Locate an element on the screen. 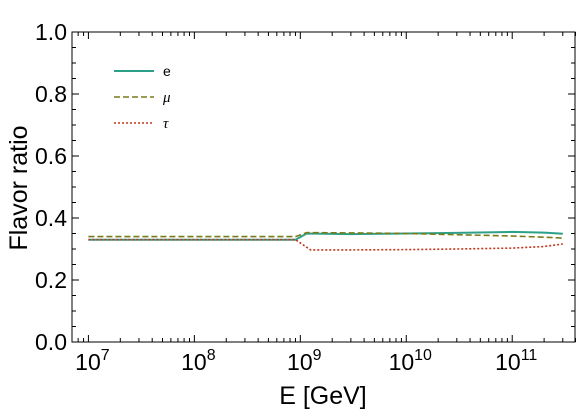  x-axis-title: E [GeV] is located at coordinates (323, 396).